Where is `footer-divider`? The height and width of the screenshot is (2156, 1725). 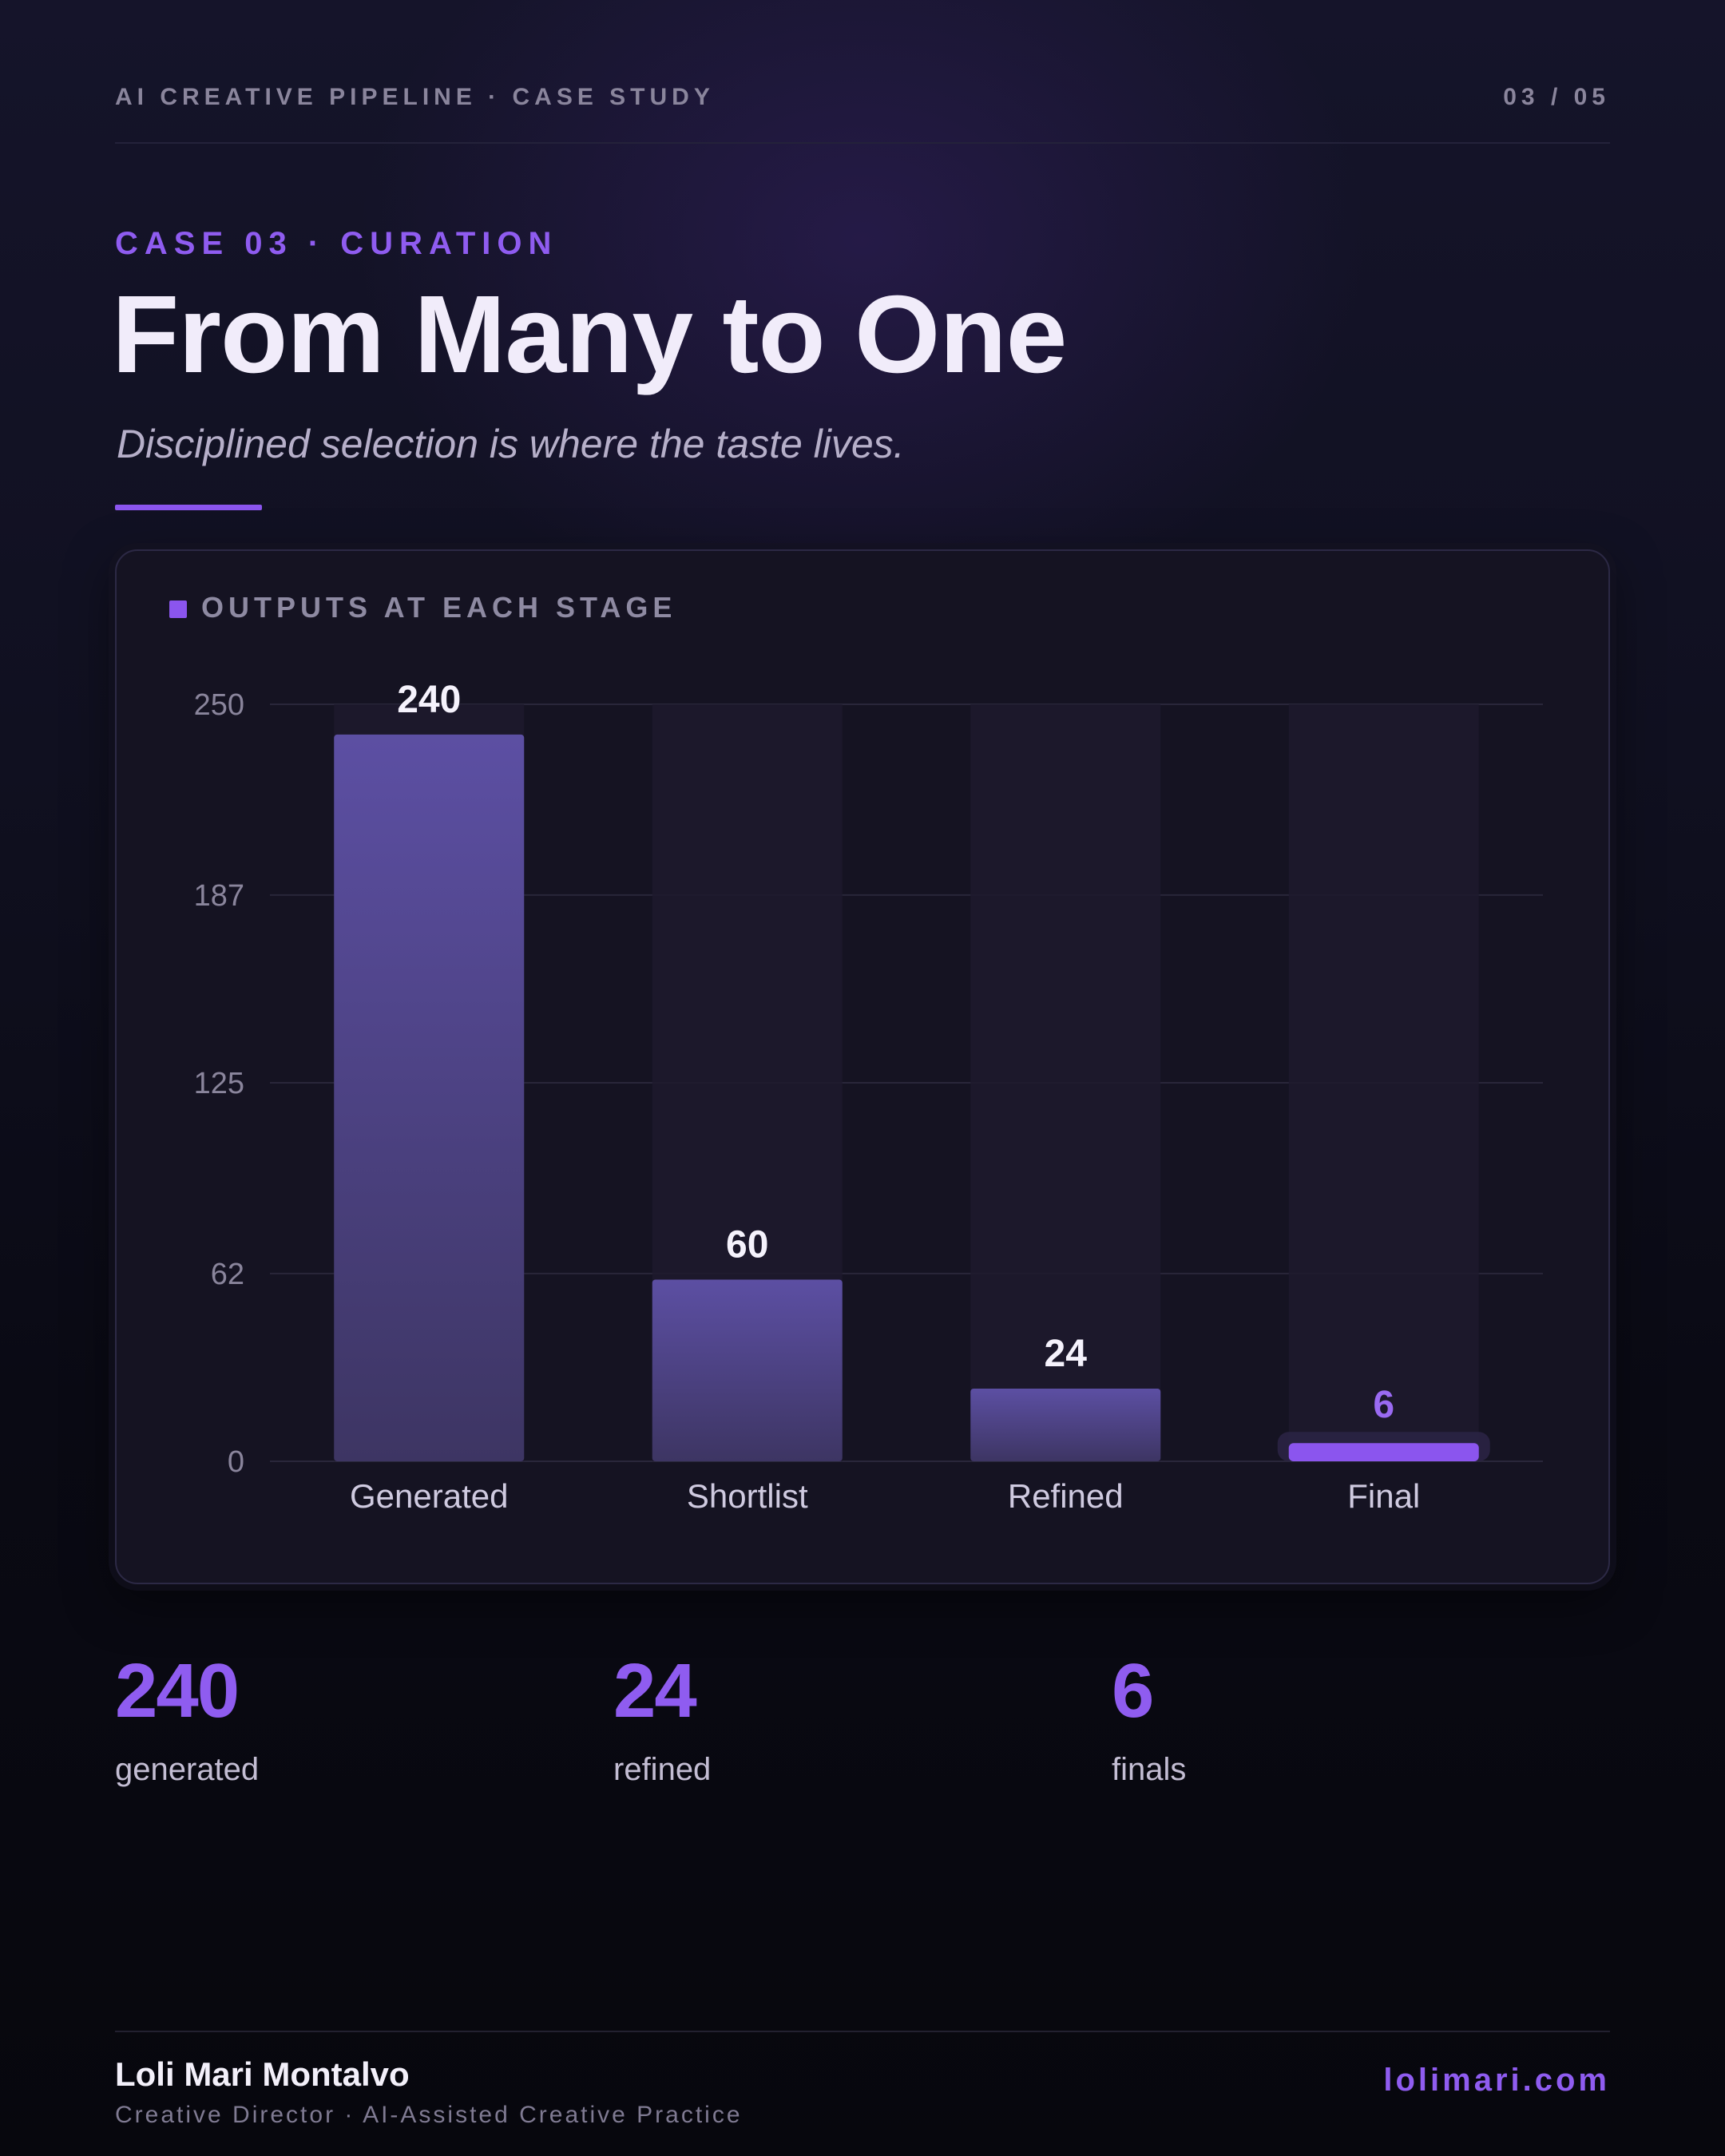 footer-divider is located at coordinates (862, 2031).